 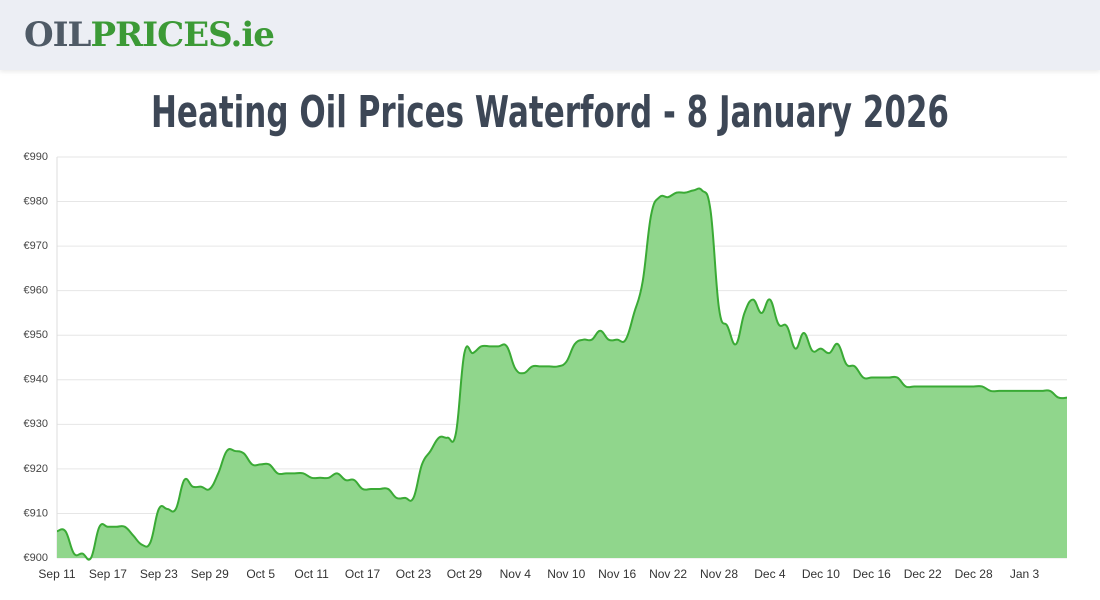 What do you see at coordinates (516, 574) in the screenshot?
I see `x-tick-label: Nov 4` at bounding box center [516, 574].